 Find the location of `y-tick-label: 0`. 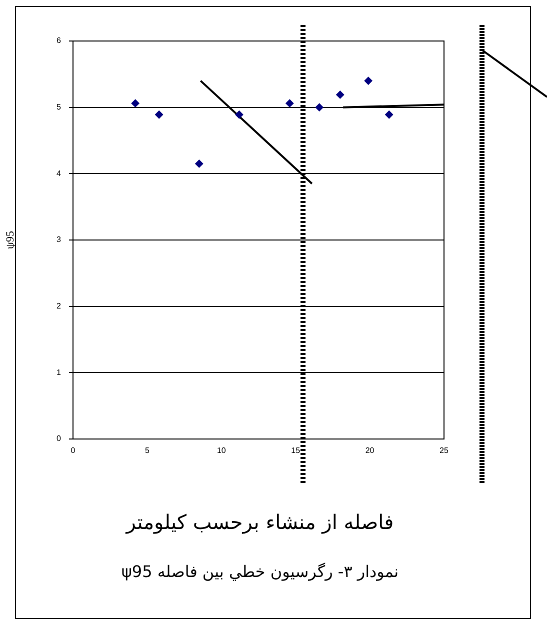

y-tick-label: 0 is located at coordinates (59, 439).